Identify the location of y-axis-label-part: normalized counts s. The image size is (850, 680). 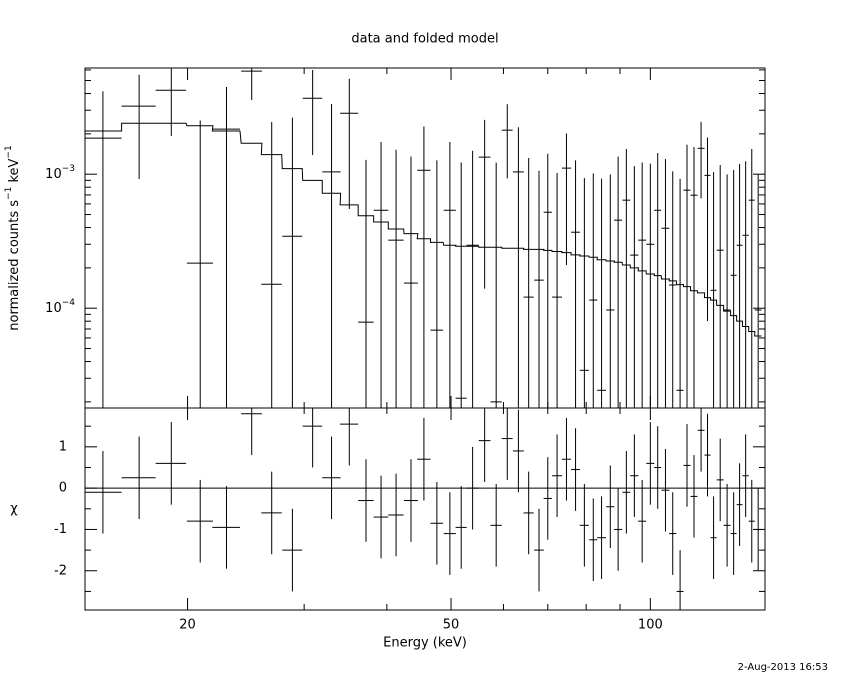
(14, 265).